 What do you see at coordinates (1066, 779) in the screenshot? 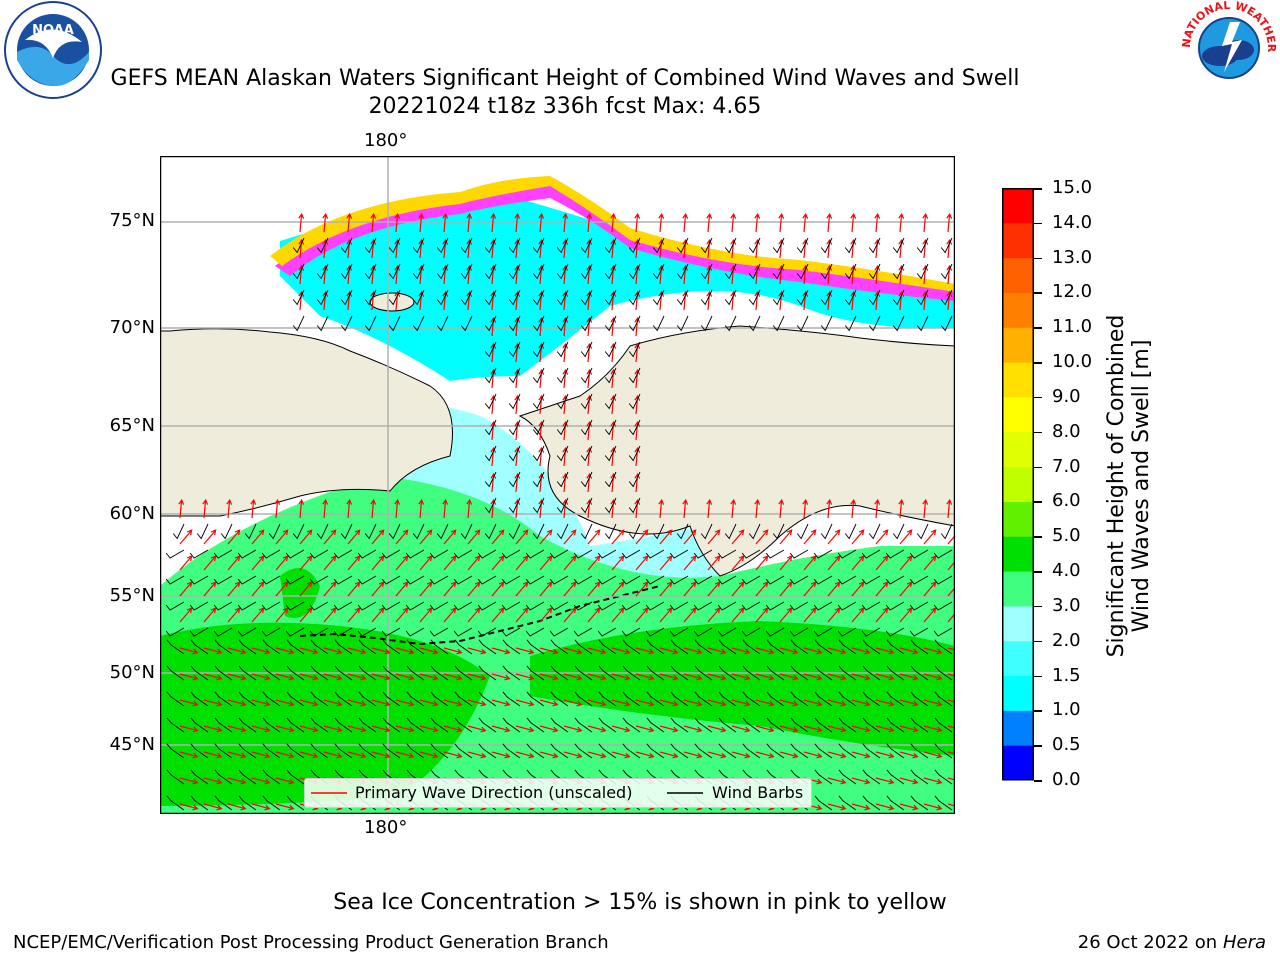
I see `colorbar-tick-label: 0.0` at bounding box center [1066, 779].